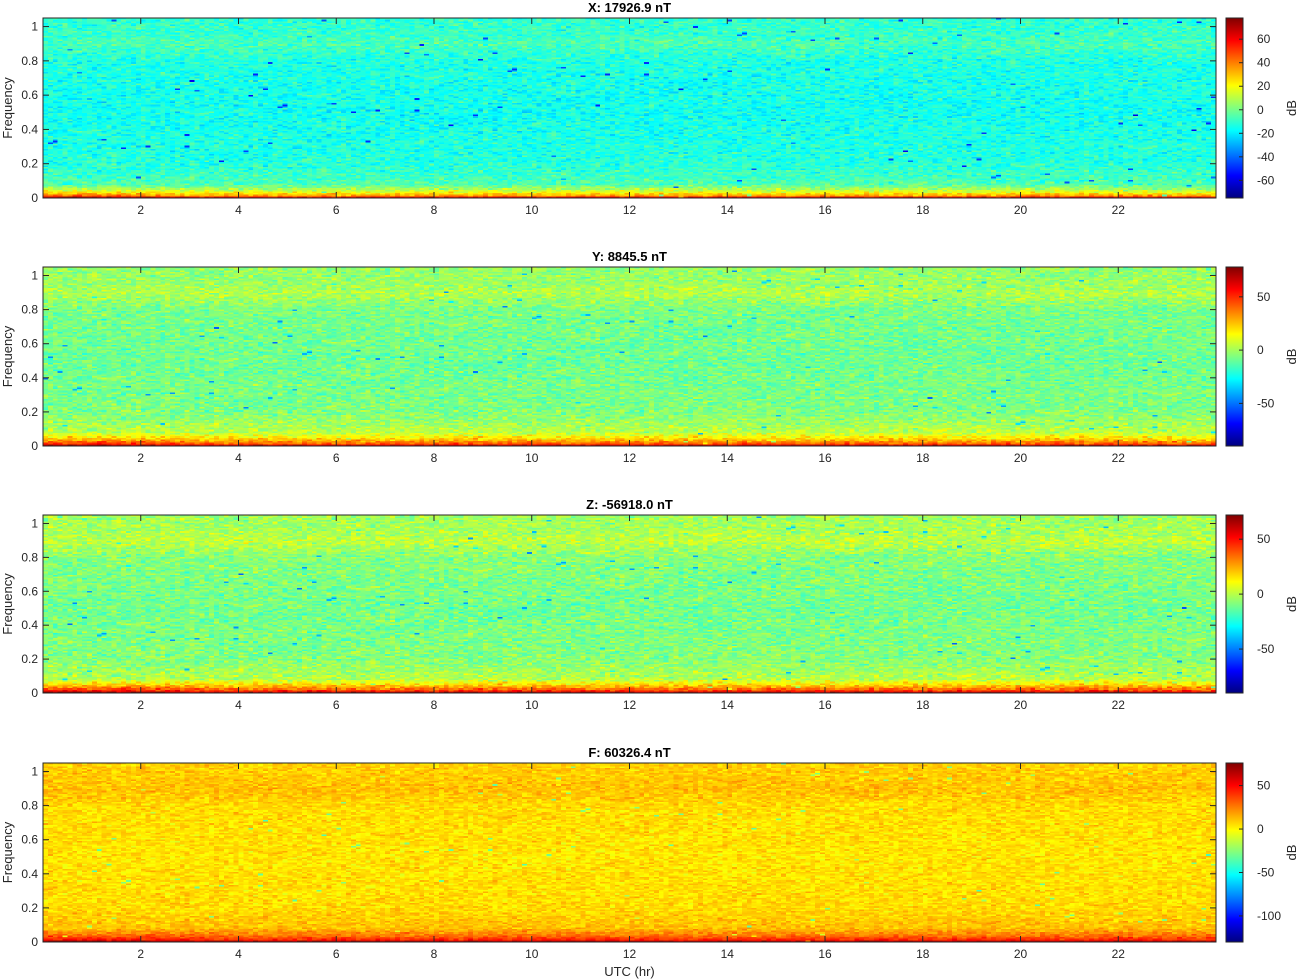  I want to click on colorbar-tick-label: -60, so click(1266, 180).